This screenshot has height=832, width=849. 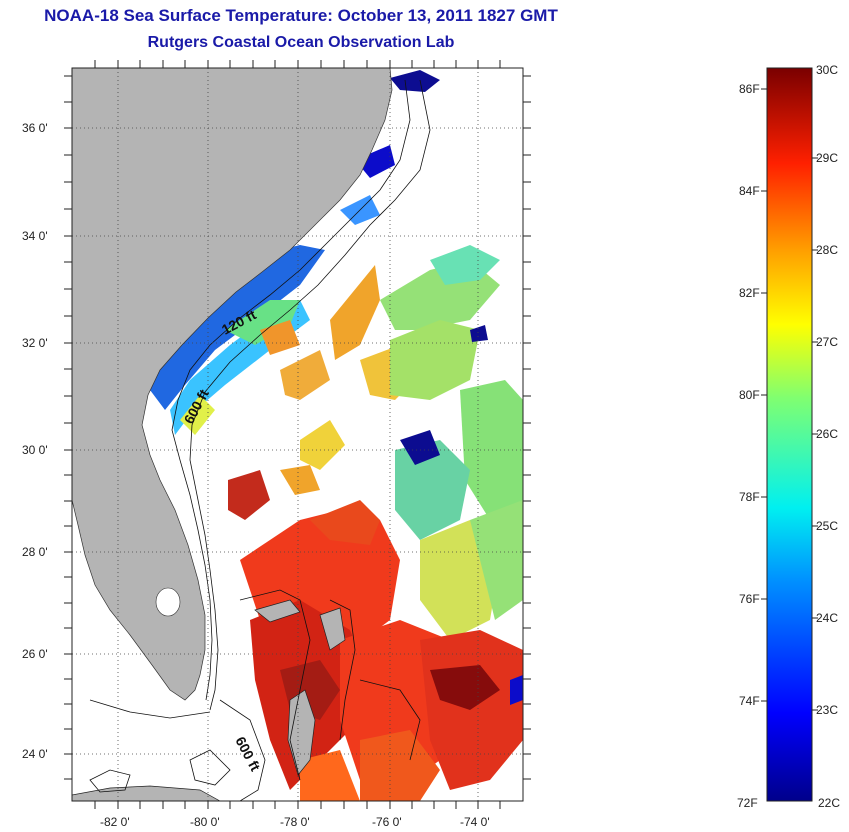 I want to click on colorbar-label-22c: 22C, so click(x=829, y=803).